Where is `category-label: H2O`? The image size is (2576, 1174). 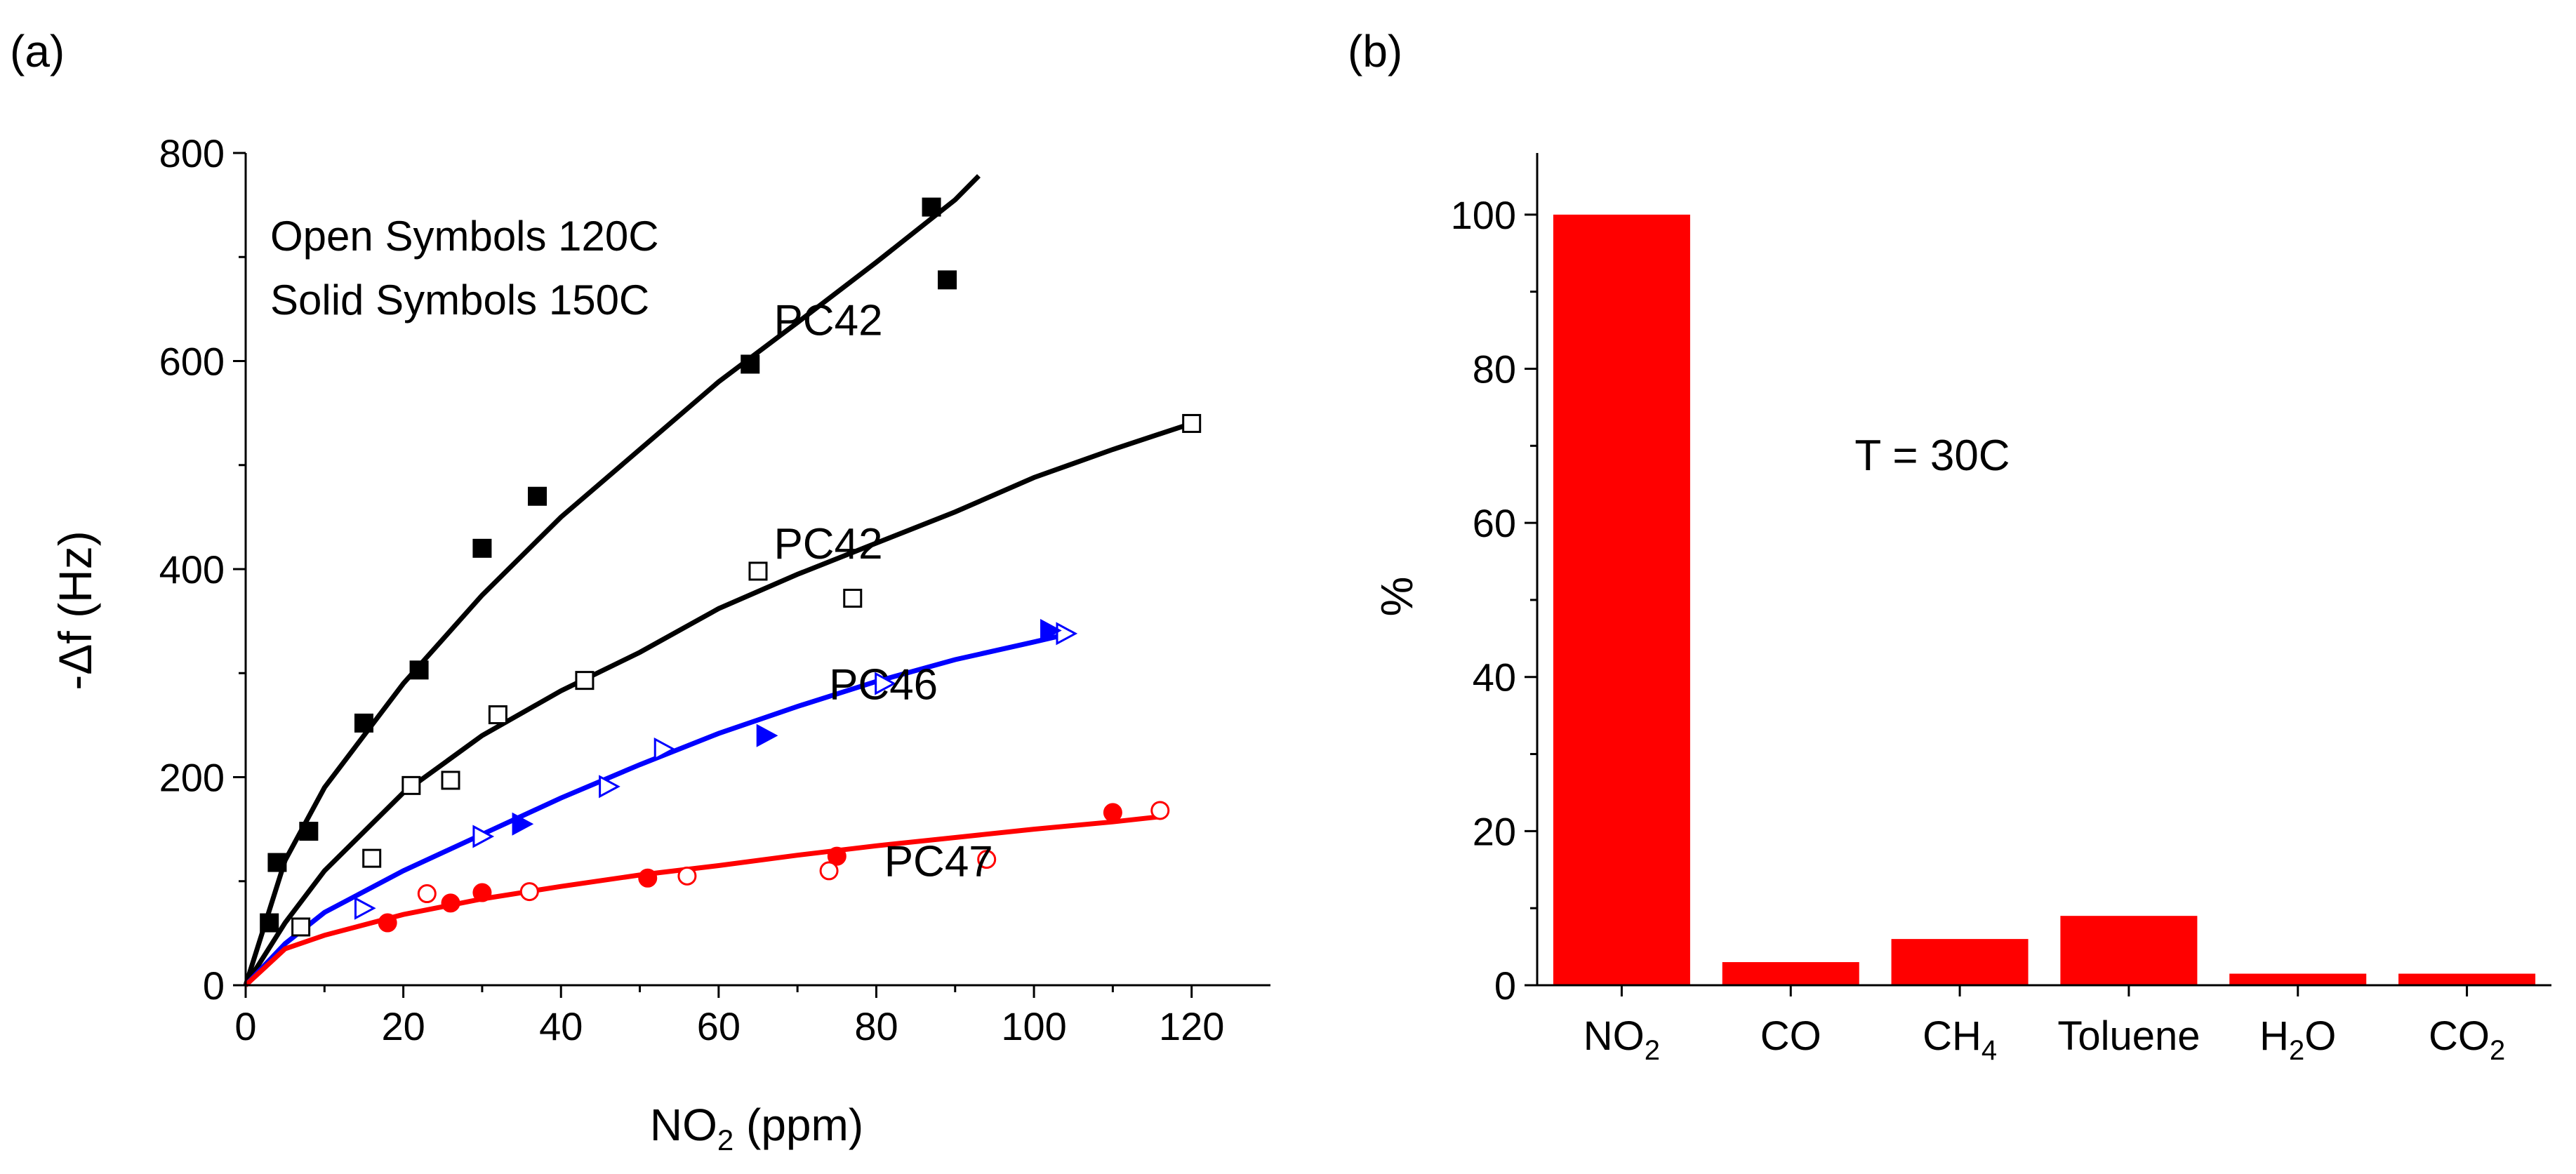
category-label: H2O is located at coordinates (2298, 1039).